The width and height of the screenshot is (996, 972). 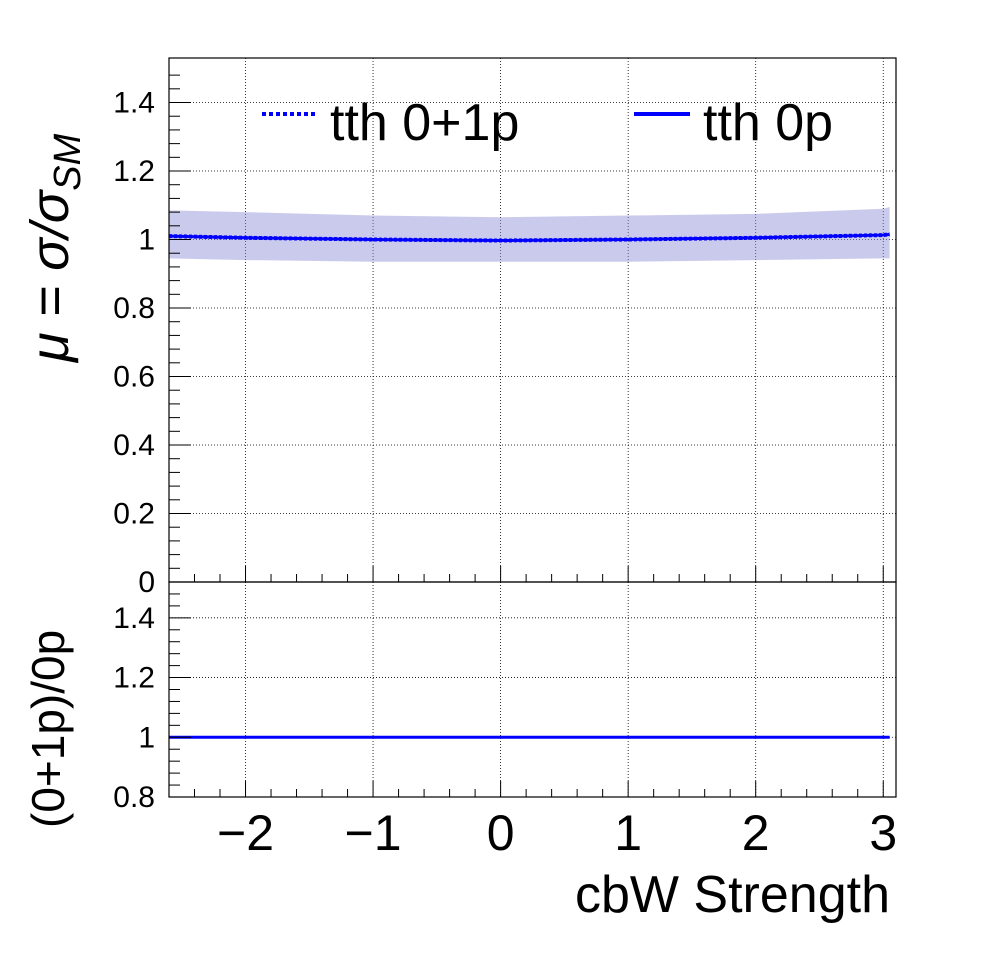 What do you see at coordinates (134, 678) in the screenshot?
I see `ratio-y-tick-label: 1.2` at bounding box center [134, 678].